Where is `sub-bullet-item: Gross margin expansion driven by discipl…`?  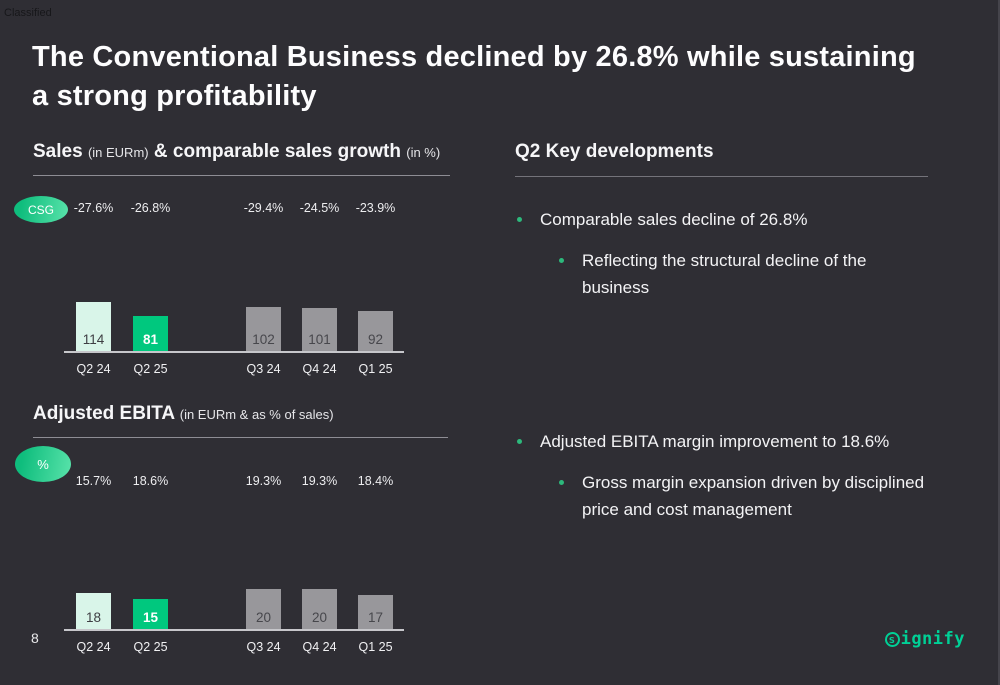 sub-bullet-item: Gross margin expansion driven by discipl… is located at coordinates (731, 496).